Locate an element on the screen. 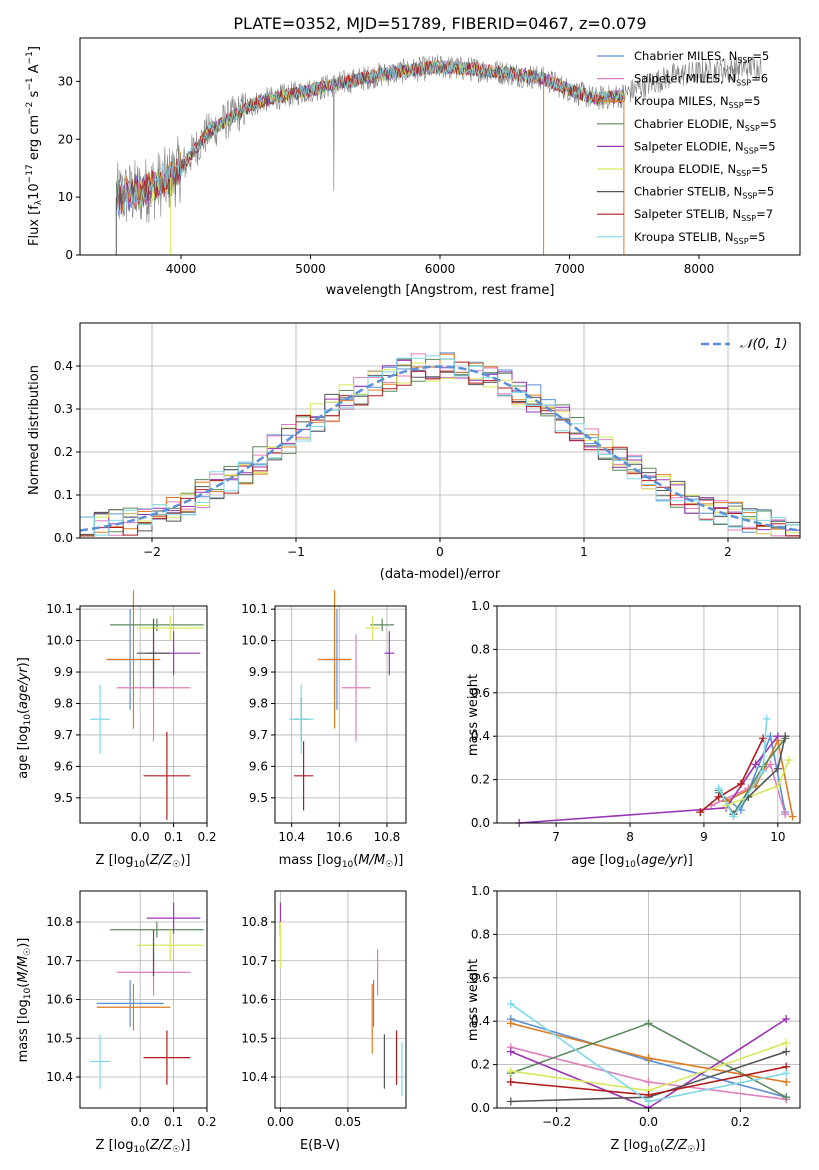 This screenshot has height=1170, width=819. spectrum-model-line is located at coordinates (373, 137).